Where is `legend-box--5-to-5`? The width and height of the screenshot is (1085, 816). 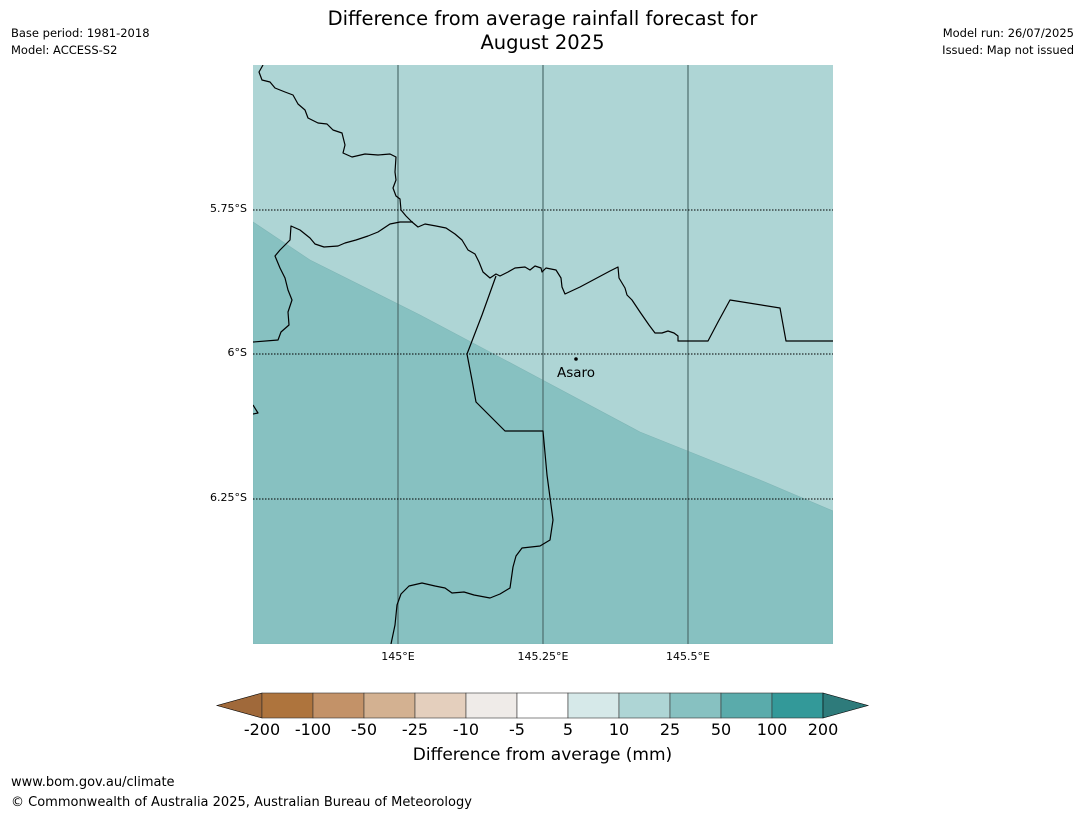 legend-box--5-to-5 is located at coordinates (542, 705).